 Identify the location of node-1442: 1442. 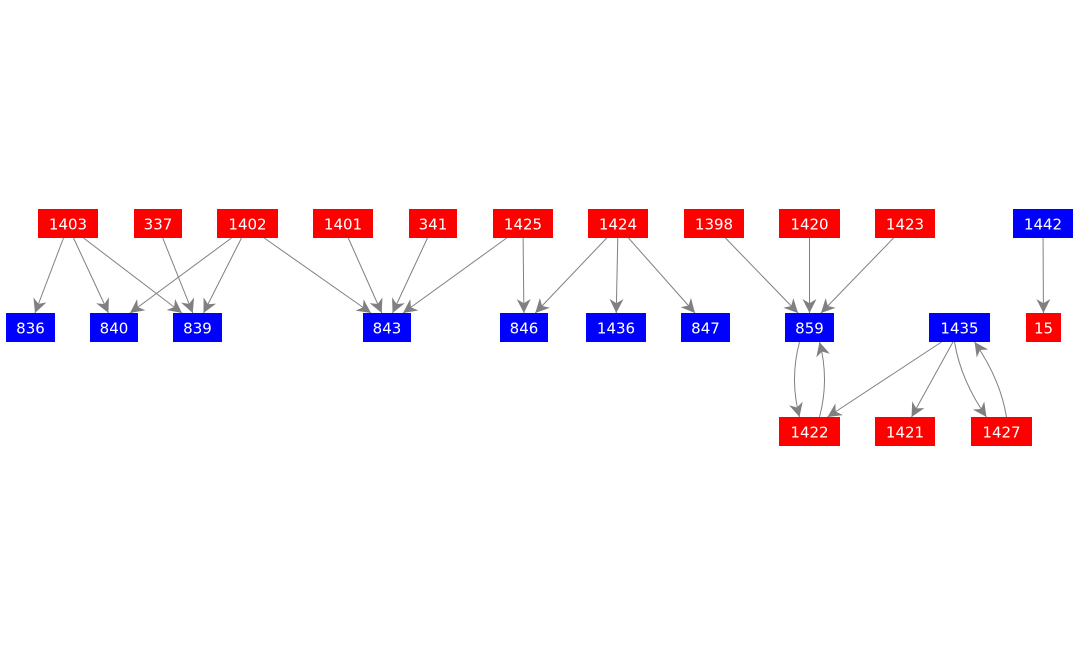
(1043, 223).